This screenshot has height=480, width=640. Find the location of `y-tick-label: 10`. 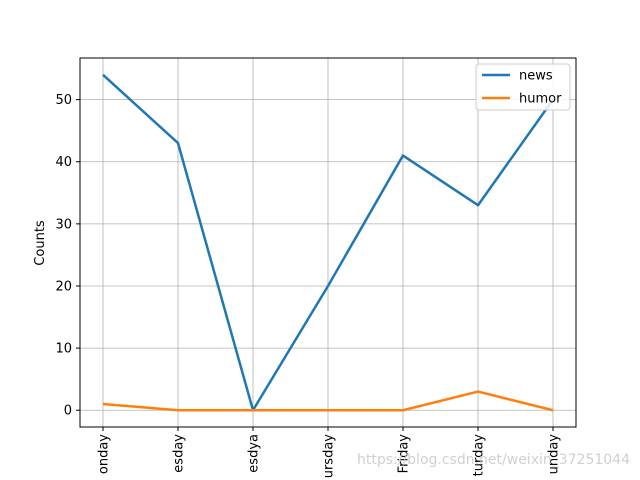

y-tick-label: 10 is located at coordinates (63, 349).